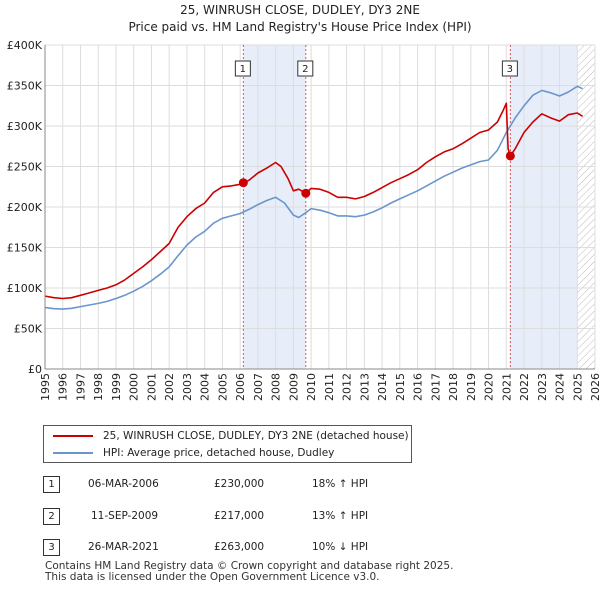 The height and width of the screenshot is (590, 600). What do you see at coordinates (376, 129) in the screenshot?
I see `marker-layer: 1 2 3` at bounding box center [376, 129].